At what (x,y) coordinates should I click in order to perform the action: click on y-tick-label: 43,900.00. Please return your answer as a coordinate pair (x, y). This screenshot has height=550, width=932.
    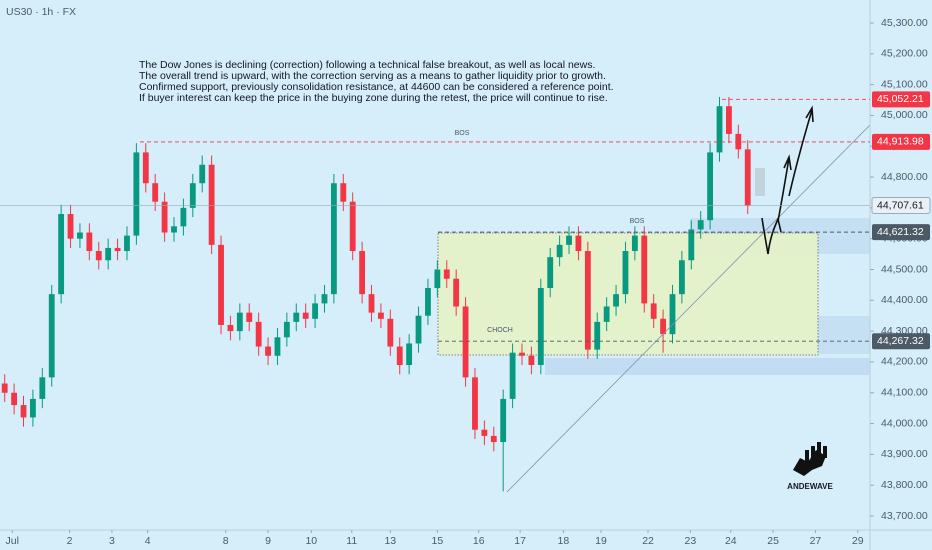
    Looking at the image, I should click on (904, 454).